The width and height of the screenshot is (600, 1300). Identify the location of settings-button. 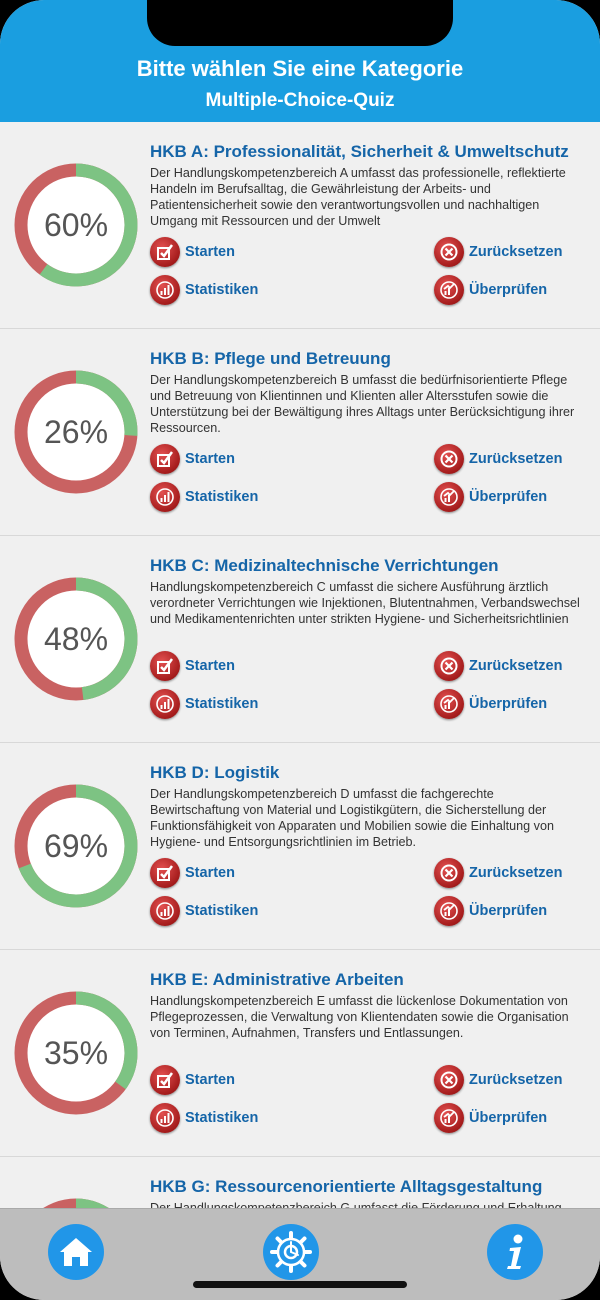
(291, 1252).